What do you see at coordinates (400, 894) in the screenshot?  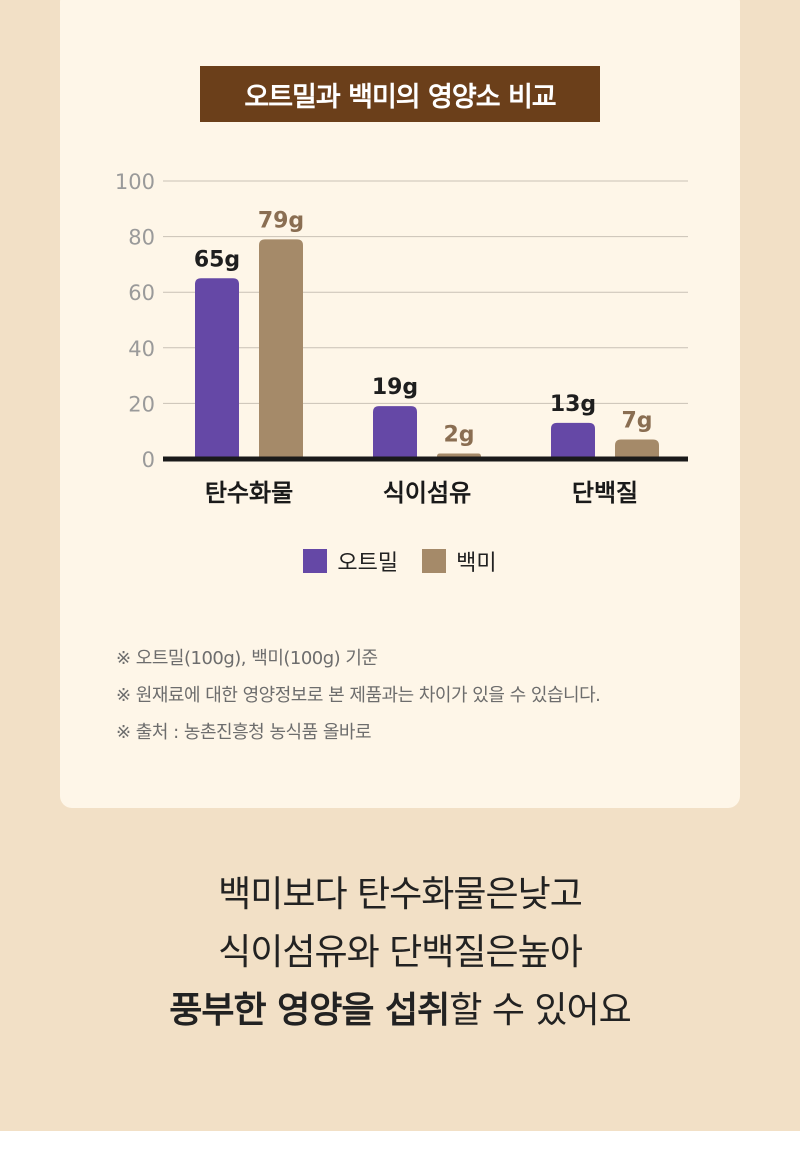 I see `message-line-1: 백미보다 탄수화물은낮고` at bounding box center [400, 894].